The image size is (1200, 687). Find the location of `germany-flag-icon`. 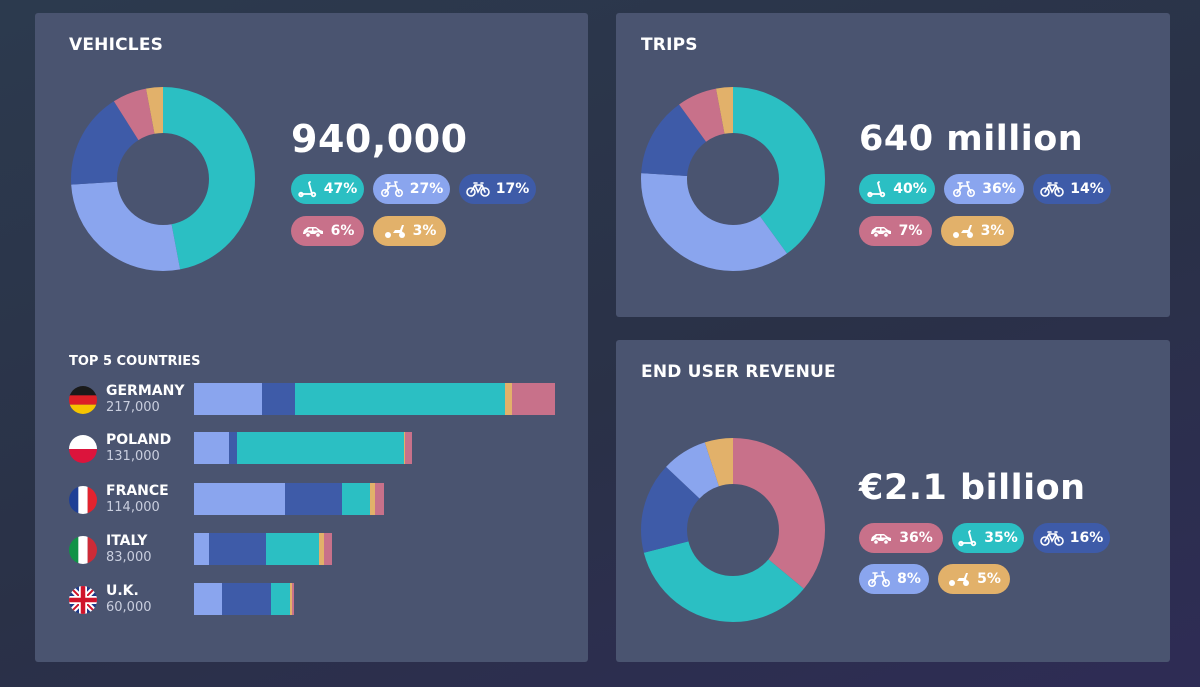

germany-flag-icon is located at coordinates (83, 400).